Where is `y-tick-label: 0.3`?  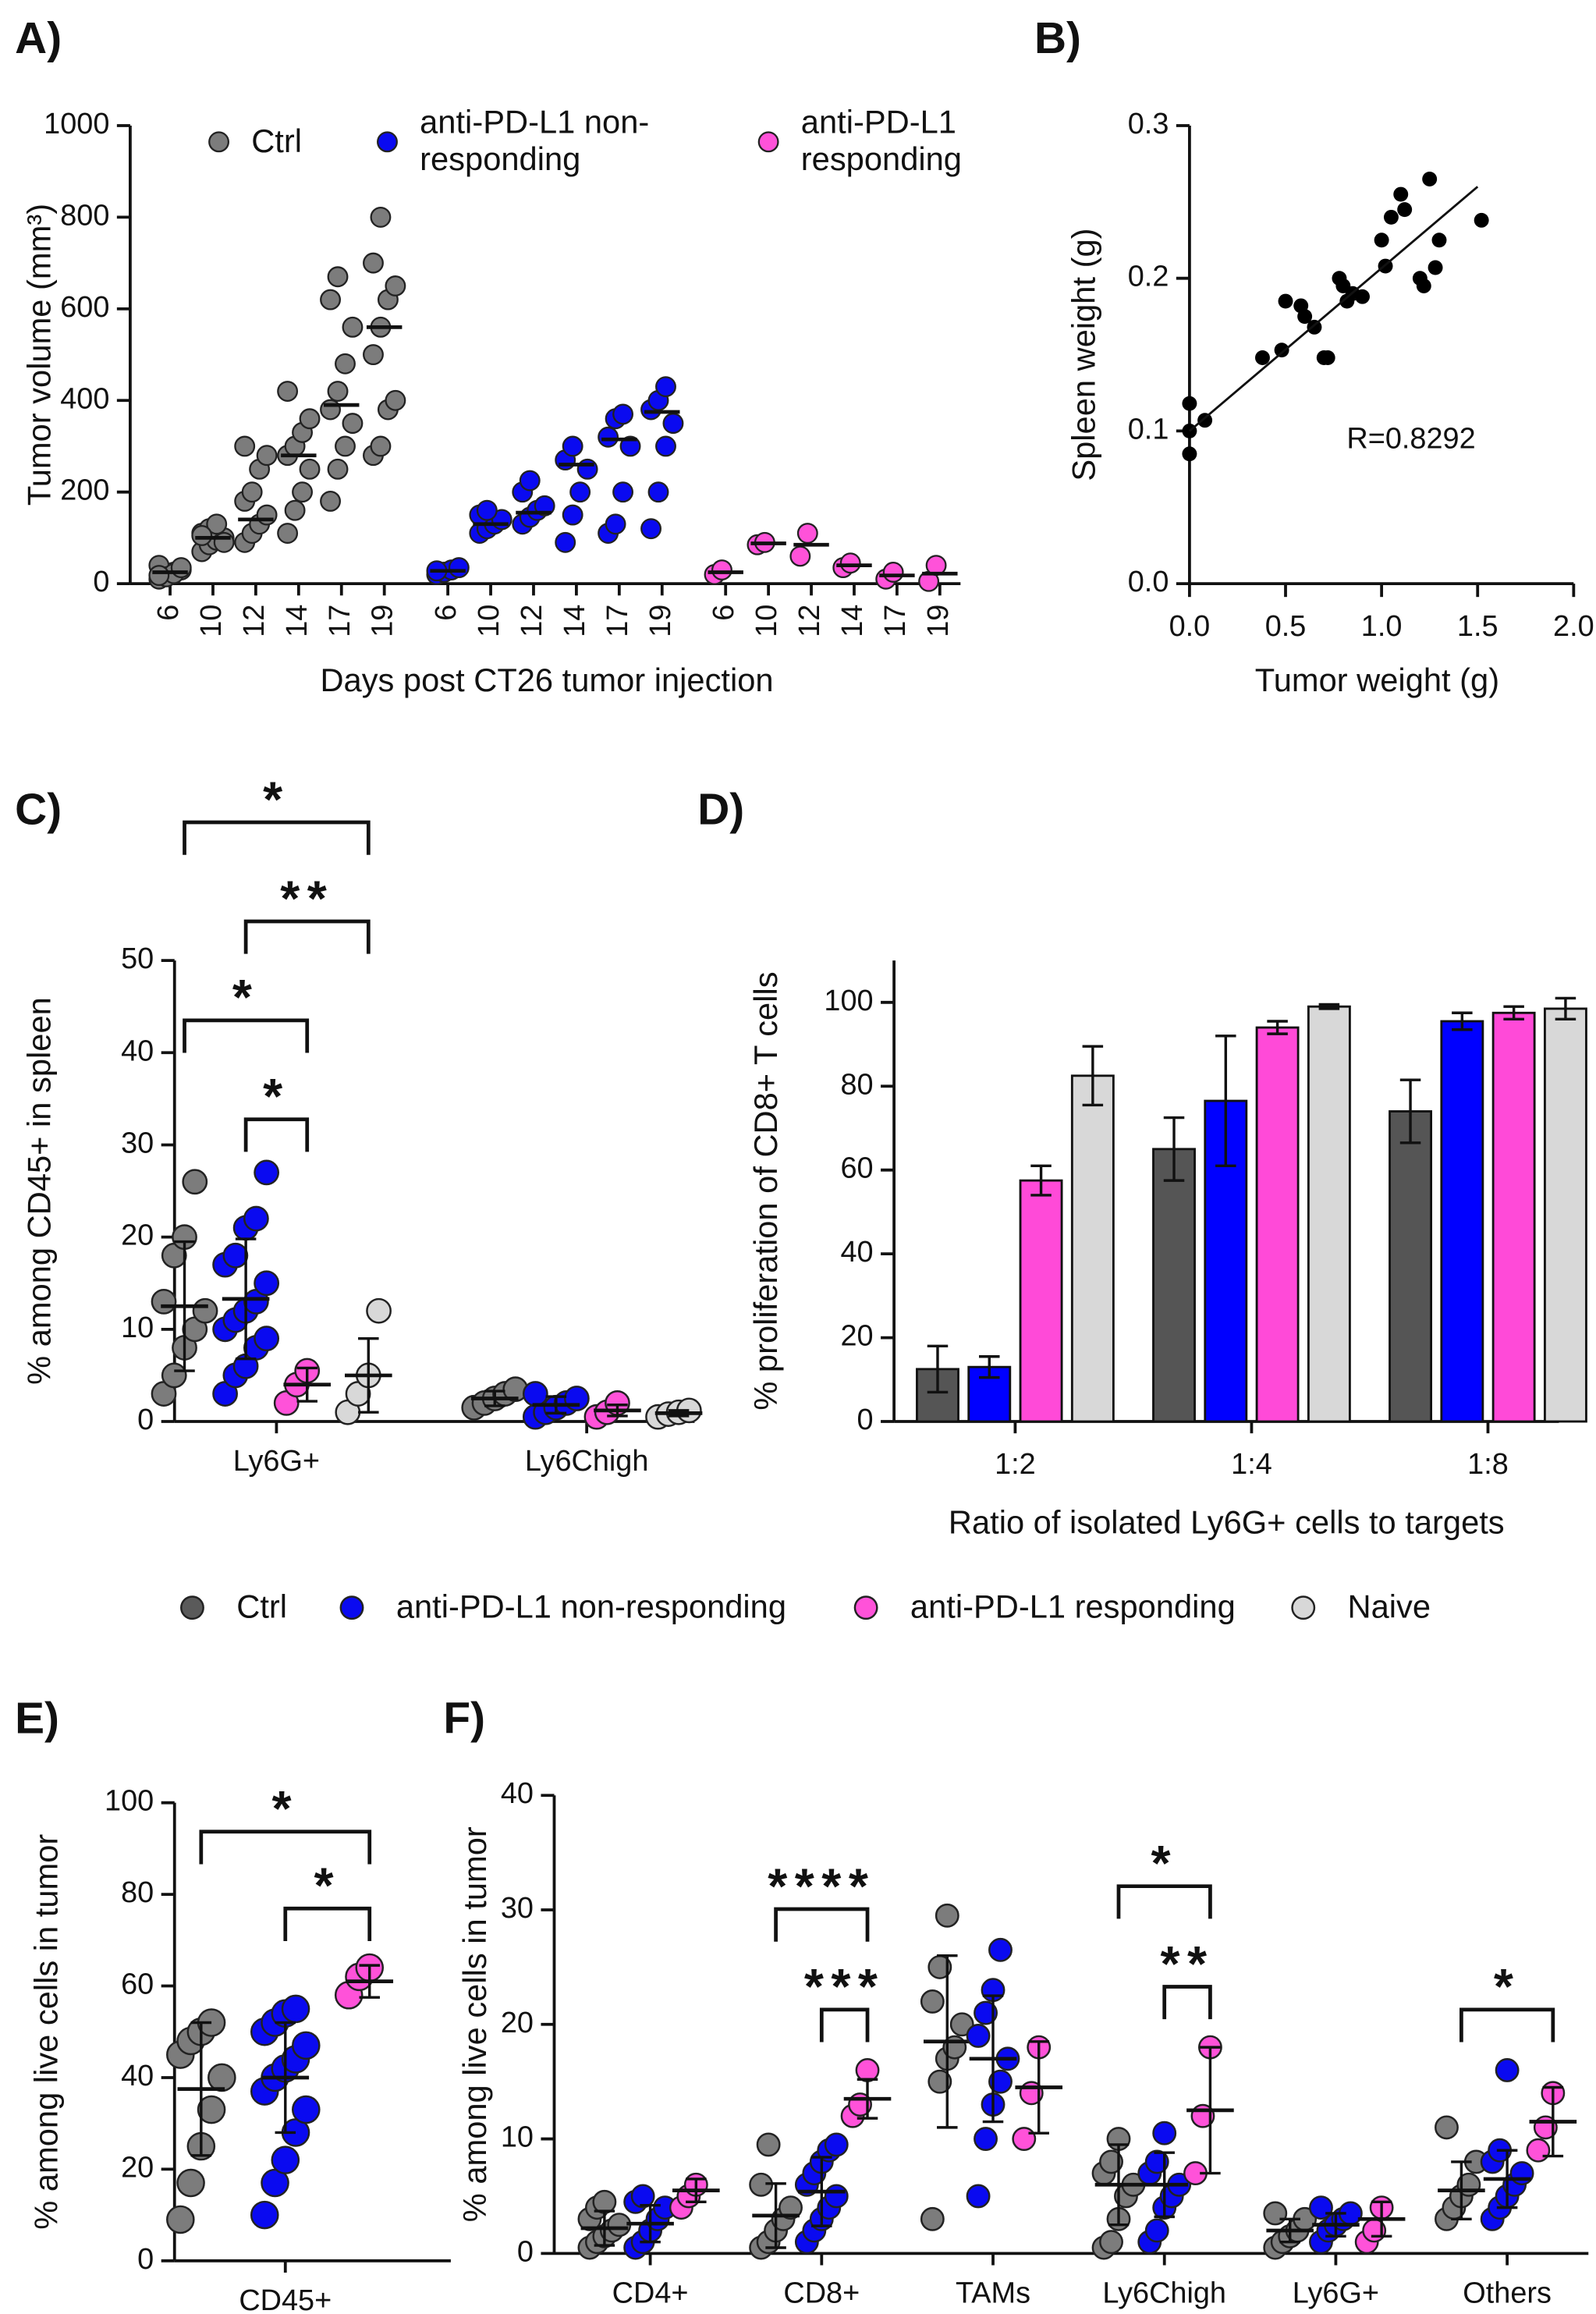
y-tick-label: 0.3 is located at coordinates (1148, 124).